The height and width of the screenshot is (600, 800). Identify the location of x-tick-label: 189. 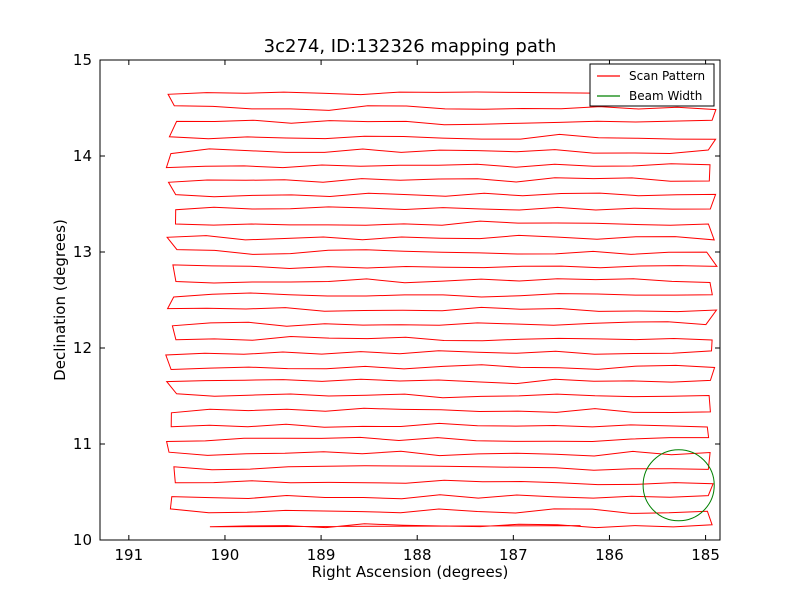
(321, 555).